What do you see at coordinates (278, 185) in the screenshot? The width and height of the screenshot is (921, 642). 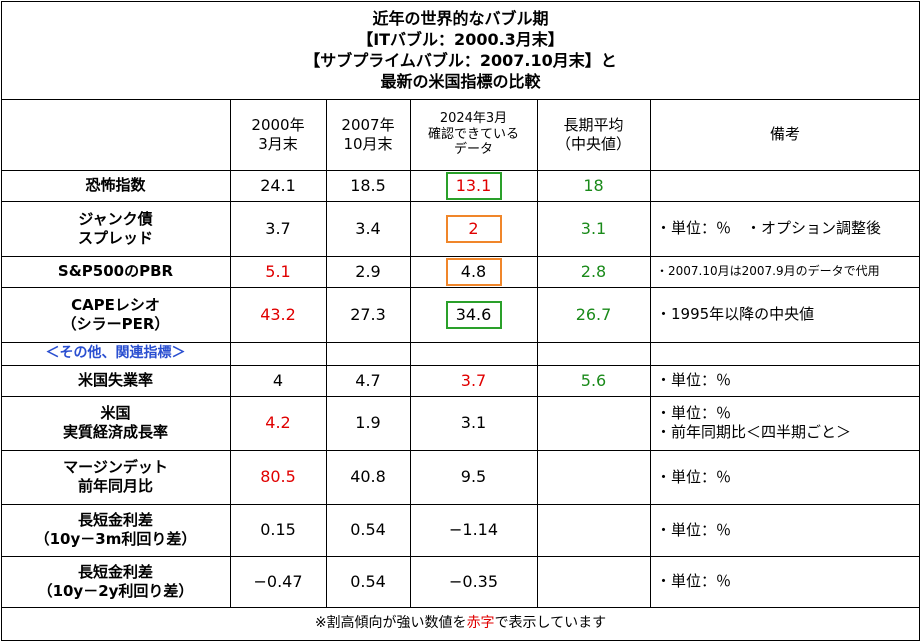 I see `value-2000: 24.1` at bounding box center [278, 185].